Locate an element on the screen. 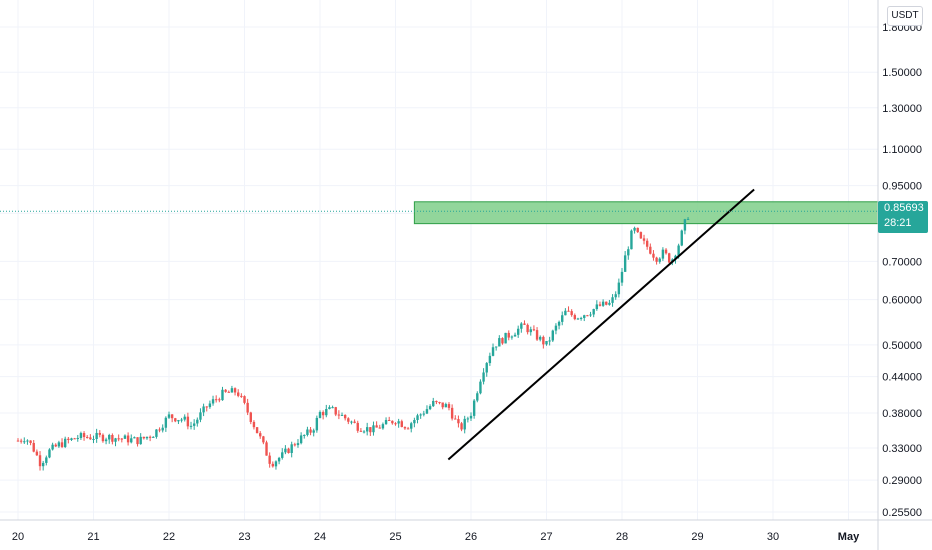 The image size is (932, 550). price-tick-label: 0.29000 is located at coordinates (902, 481).